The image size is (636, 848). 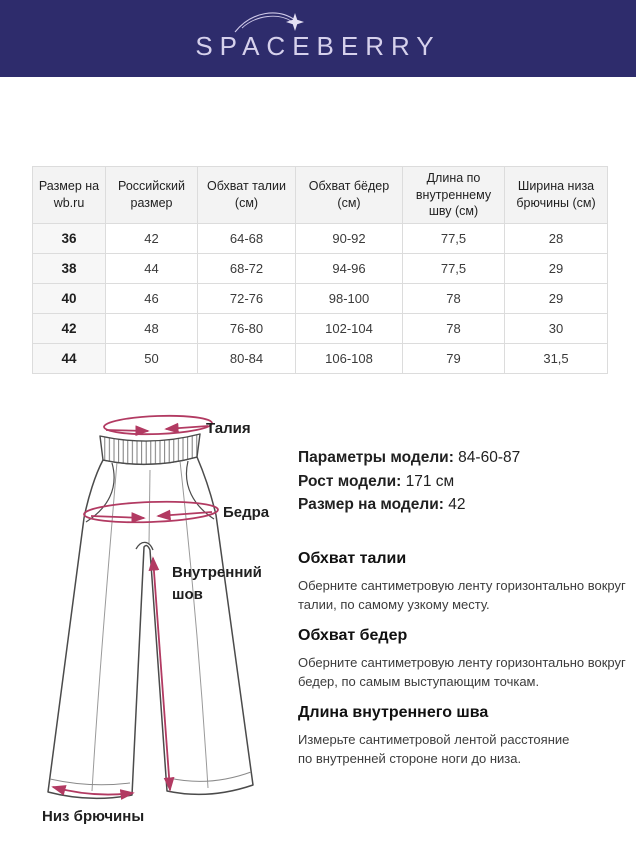 I want to click on cell-waist: 80-84, so click(x=246, y=358).